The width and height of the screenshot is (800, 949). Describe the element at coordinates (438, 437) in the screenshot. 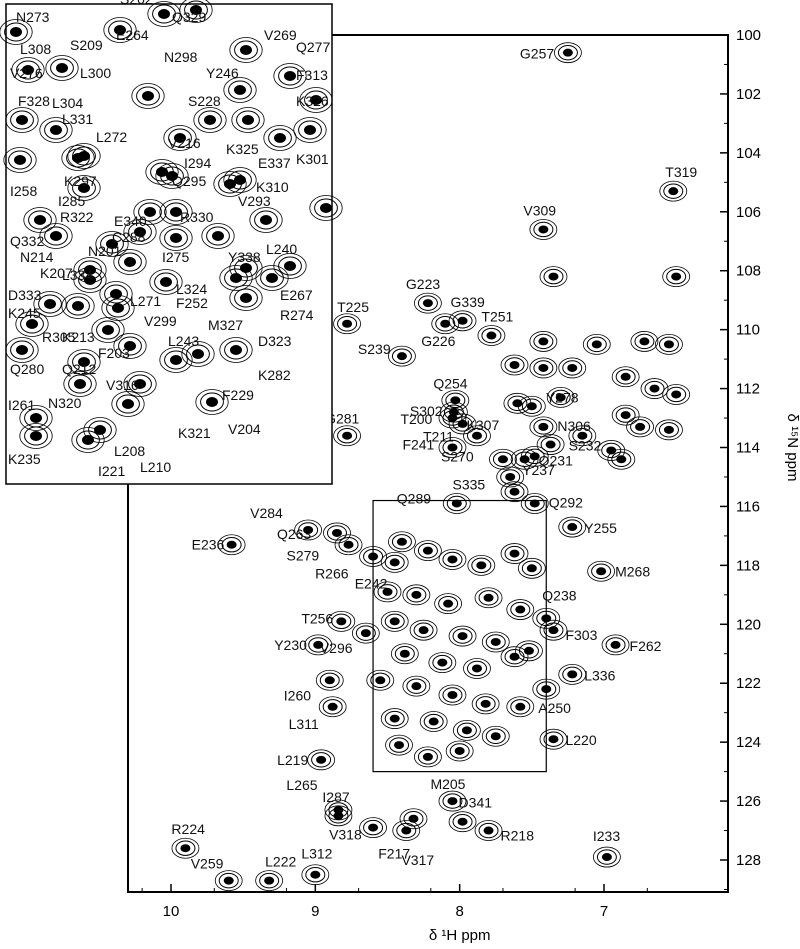

I see `peak-label: T211` at that location.